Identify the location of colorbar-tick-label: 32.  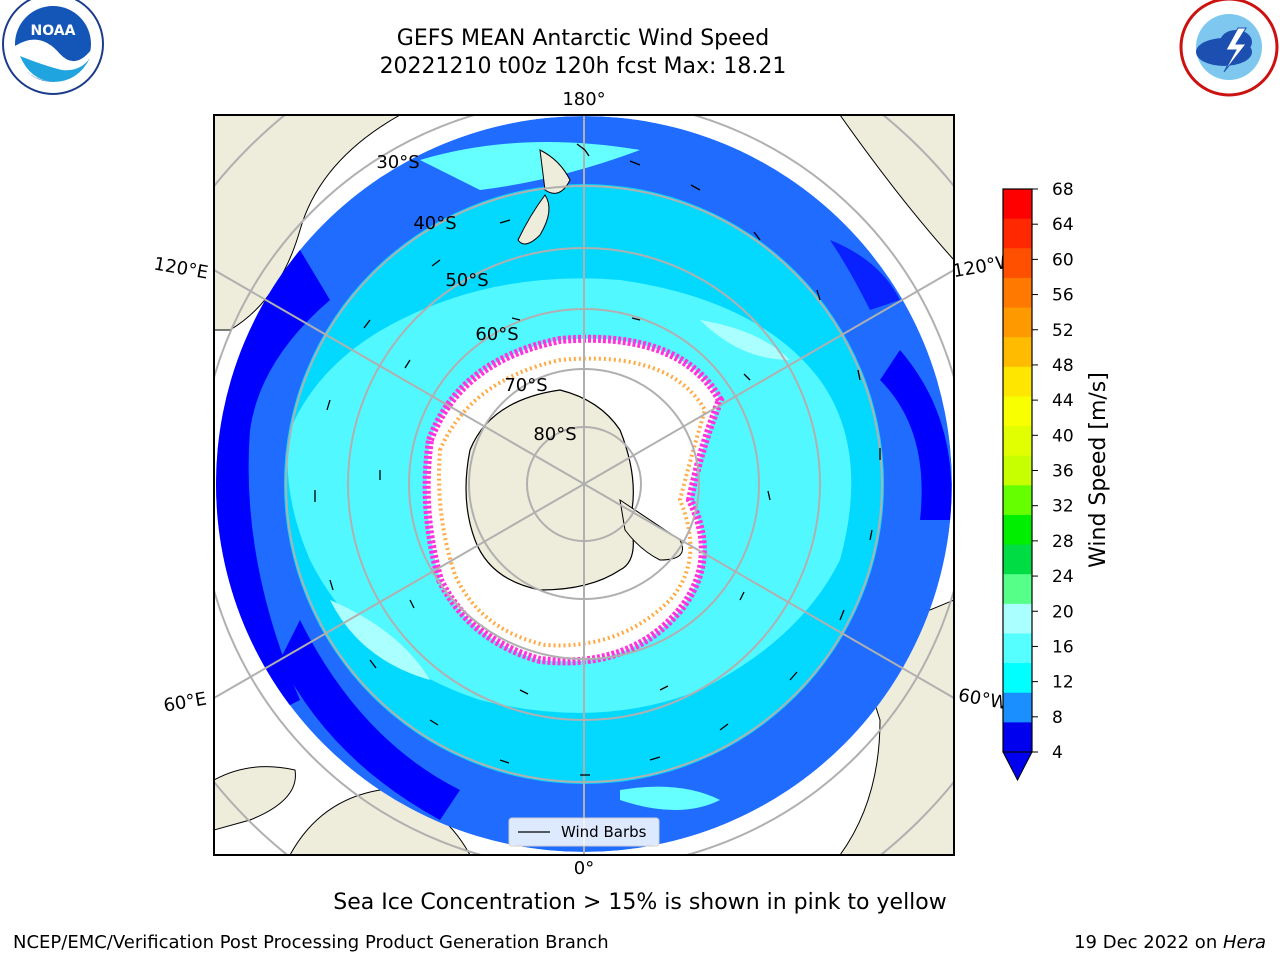
(1063, 507).